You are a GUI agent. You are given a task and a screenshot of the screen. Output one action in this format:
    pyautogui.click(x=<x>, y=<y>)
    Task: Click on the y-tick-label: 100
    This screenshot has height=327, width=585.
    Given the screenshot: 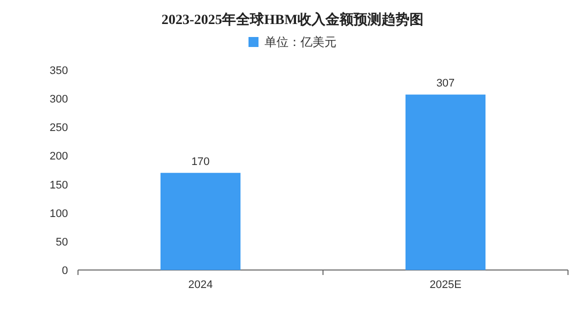 What is the action you would take?
    pyautogui.click(x=59, y=214)
    